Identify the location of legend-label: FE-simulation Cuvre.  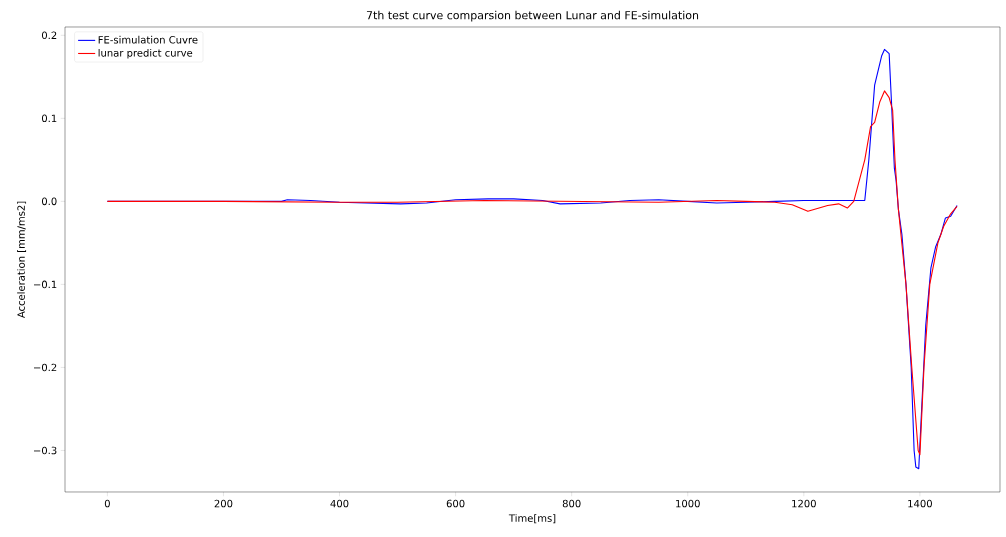
(148, 39).